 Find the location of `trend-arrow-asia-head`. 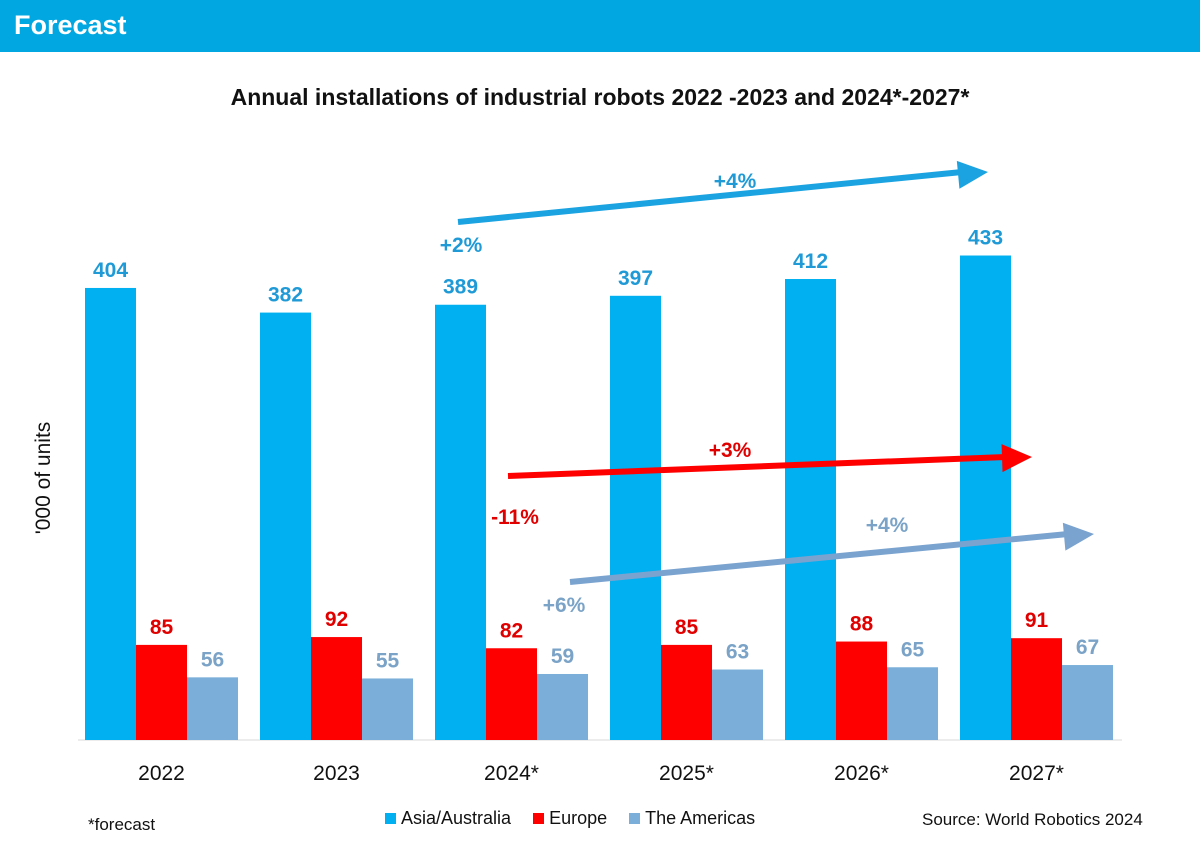

trend-arrow-asia-head is located at coordinates (972, 174).